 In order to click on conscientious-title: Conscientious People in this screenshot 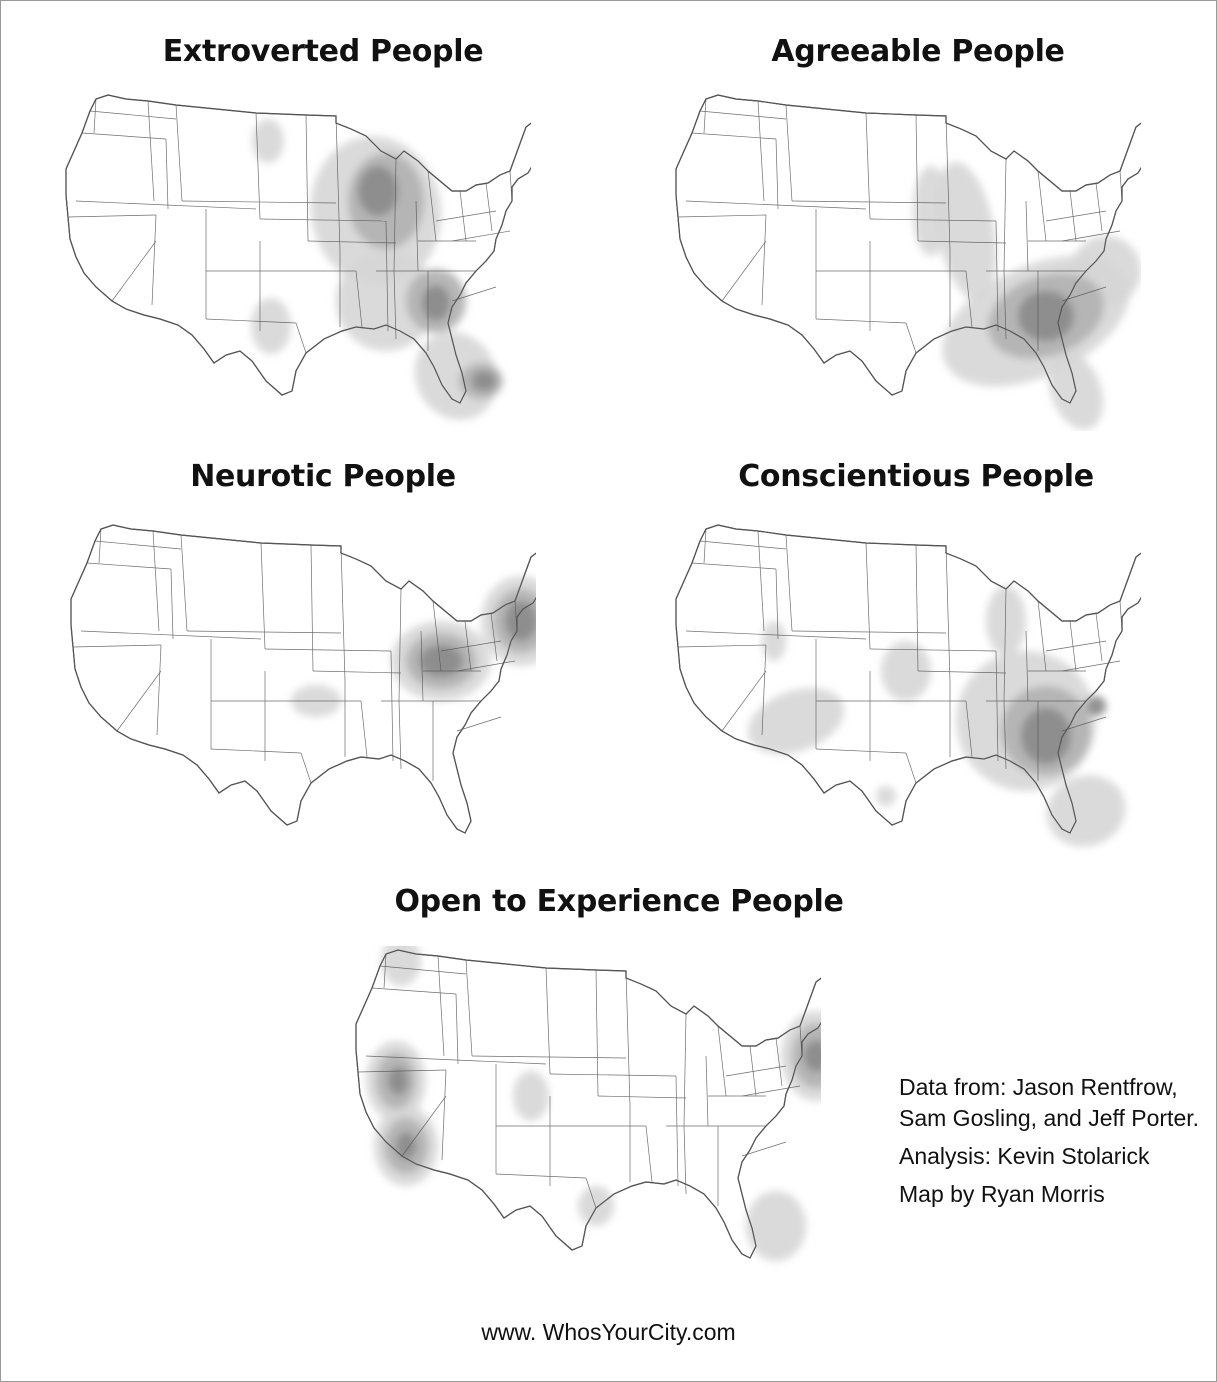, I will do `click(916, 476)`.